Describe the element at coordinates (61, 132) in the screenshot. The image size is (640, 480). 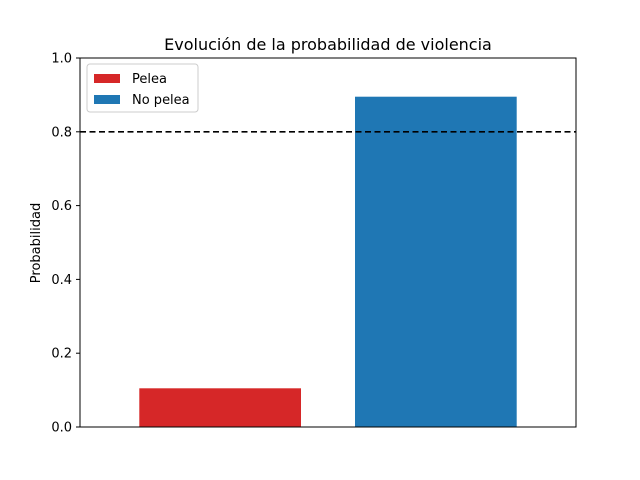
I see `y-tick-label: 0.8` at that location.